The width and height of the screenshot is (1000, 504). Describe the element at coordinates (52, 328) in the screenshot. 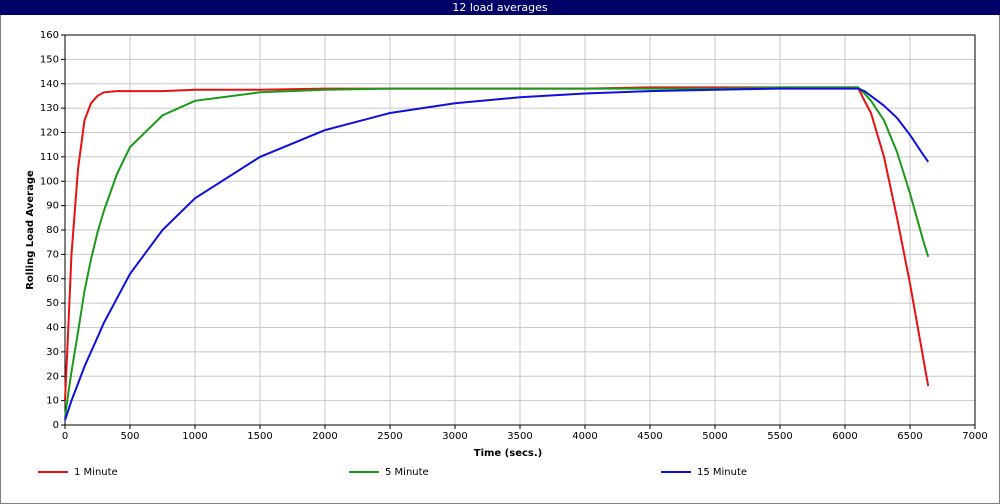

I see `y-tick-label: 40` at that location.